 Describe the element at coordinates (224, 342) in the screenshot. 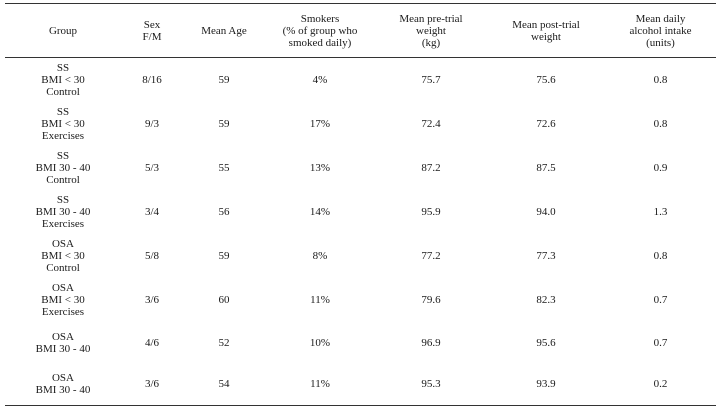

I see `cell-age: 52` at that location.